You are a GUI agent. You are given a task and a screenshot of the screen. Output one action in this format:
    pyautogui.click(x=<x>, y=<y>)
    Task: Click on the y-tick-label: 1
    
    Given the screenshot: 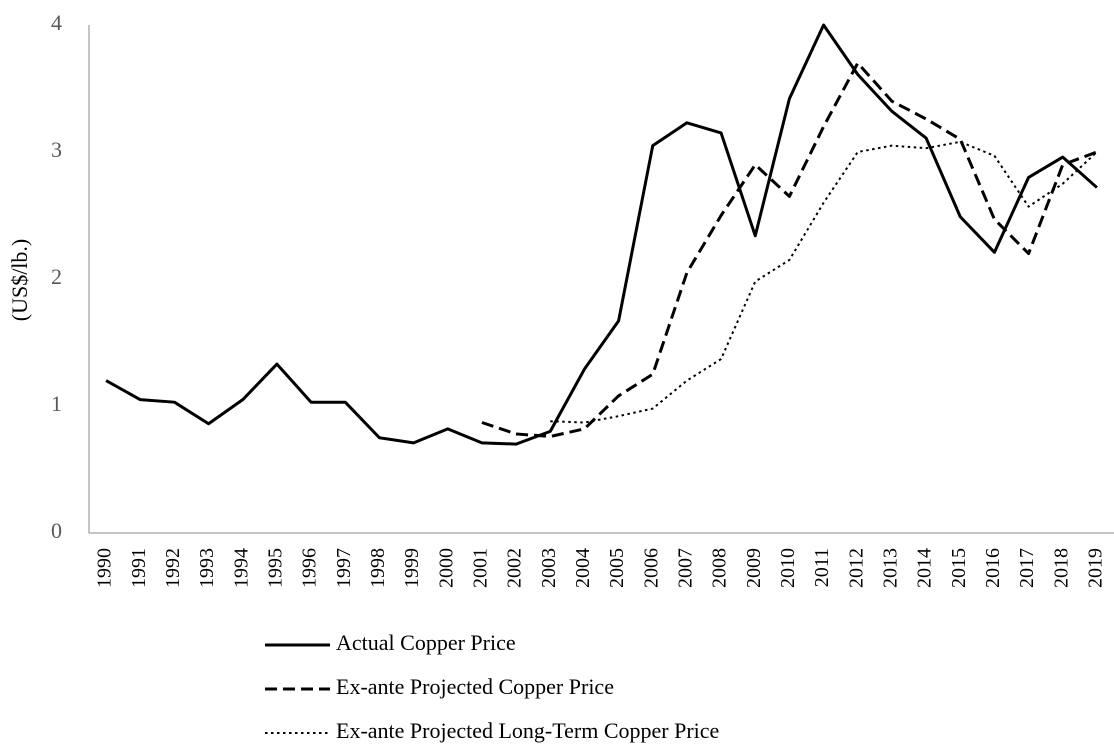 What is the action you would take?
    pyautogui.click(x=56, y=403)
    